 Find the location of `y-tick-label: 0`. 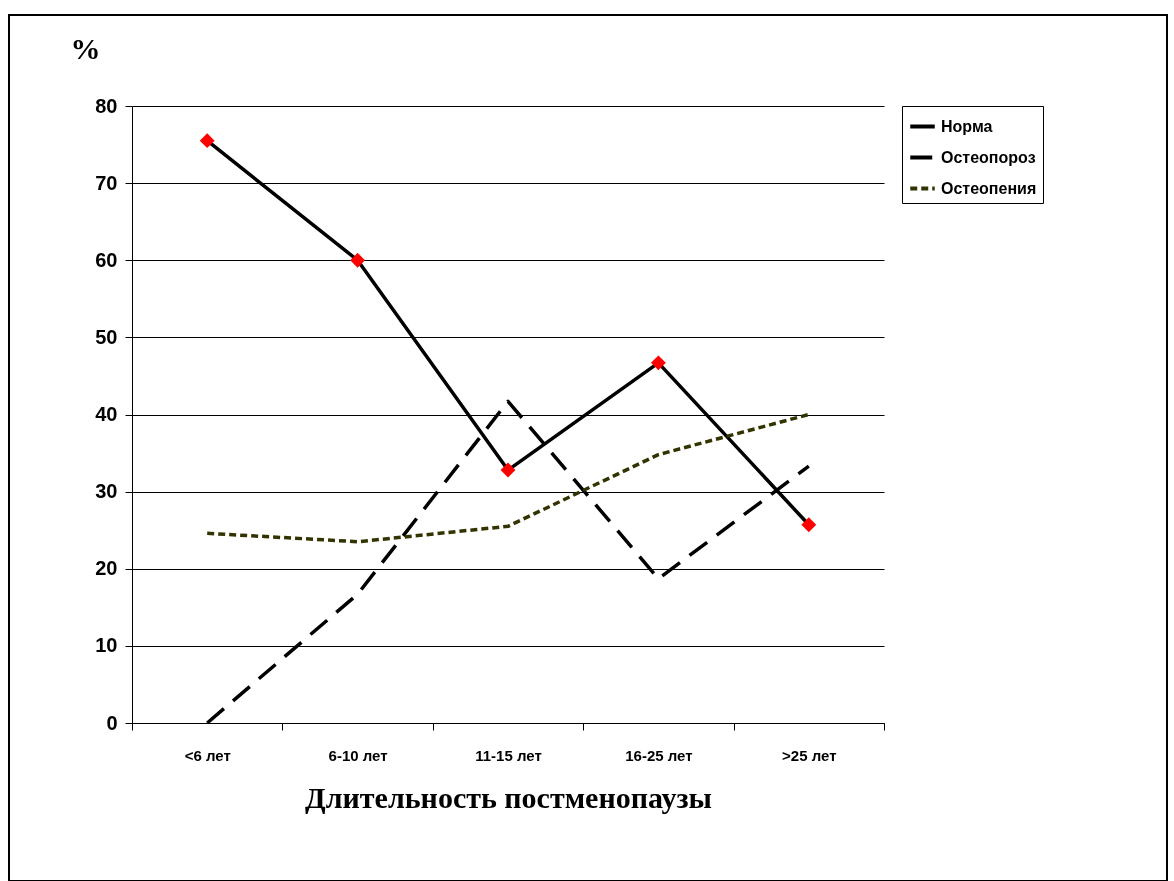

y-tick-label: 0 is located at coordinates (112, 722).